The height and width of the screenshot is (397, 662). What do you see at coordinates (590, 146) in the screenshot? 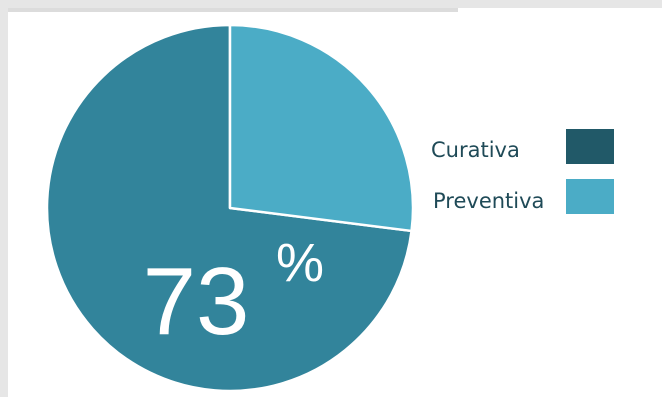
I see `legend-swatch-curativa` at bounding box center [590, 146].